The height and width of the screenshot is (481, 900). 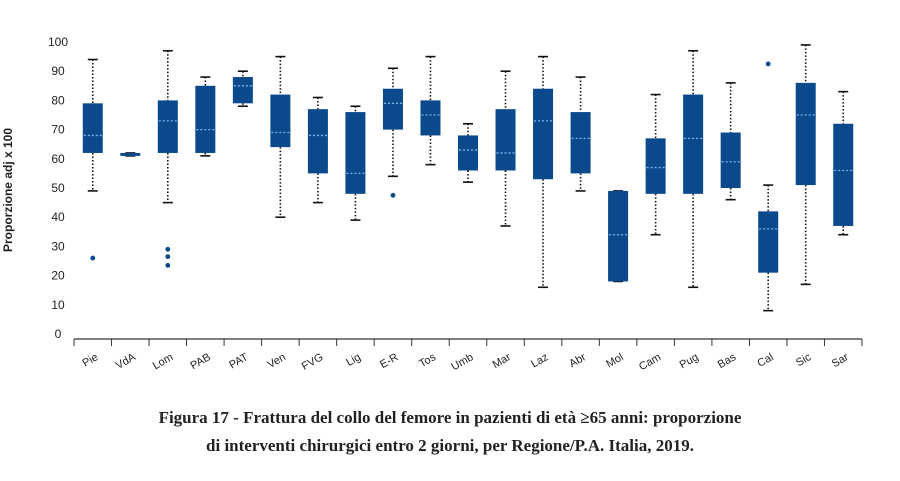 I want to click on box-tos, so click(x=430, y=110).